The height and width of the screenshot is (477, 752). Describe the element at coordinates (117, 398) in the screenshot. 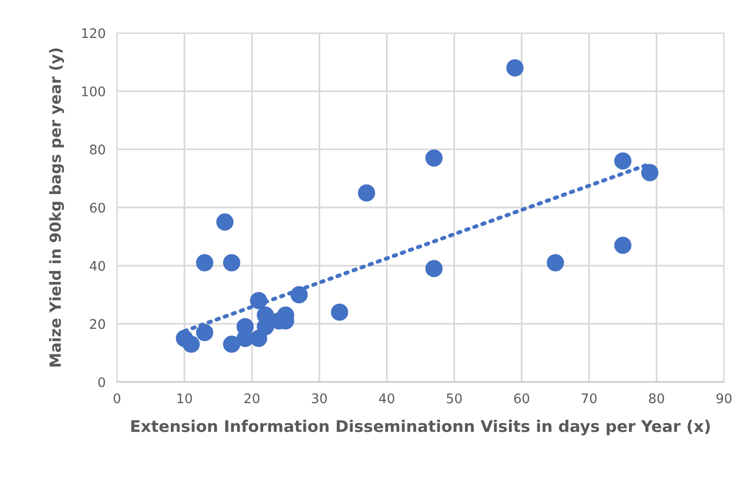

I see `x-tick-label: 0` at that location.